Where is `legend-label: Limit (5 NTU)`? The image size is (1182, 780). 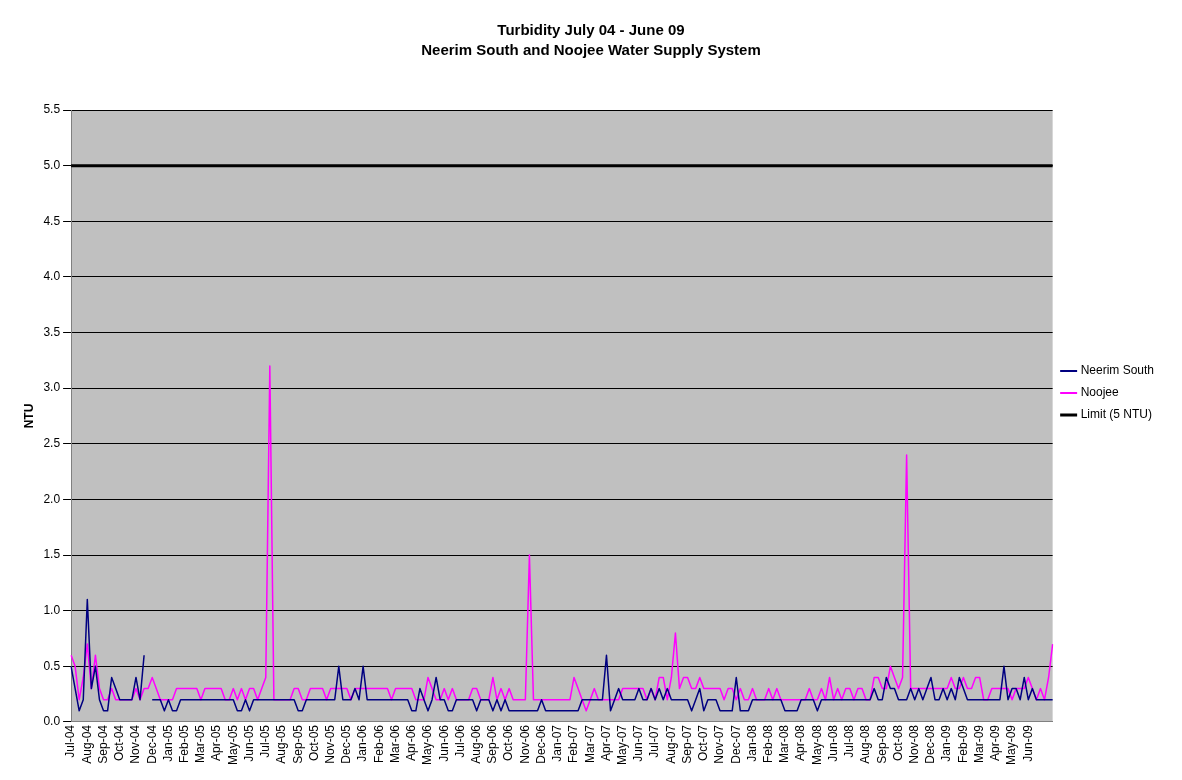
legend-label: Limit (5 NTU) is located at coordinates (1116, 414).